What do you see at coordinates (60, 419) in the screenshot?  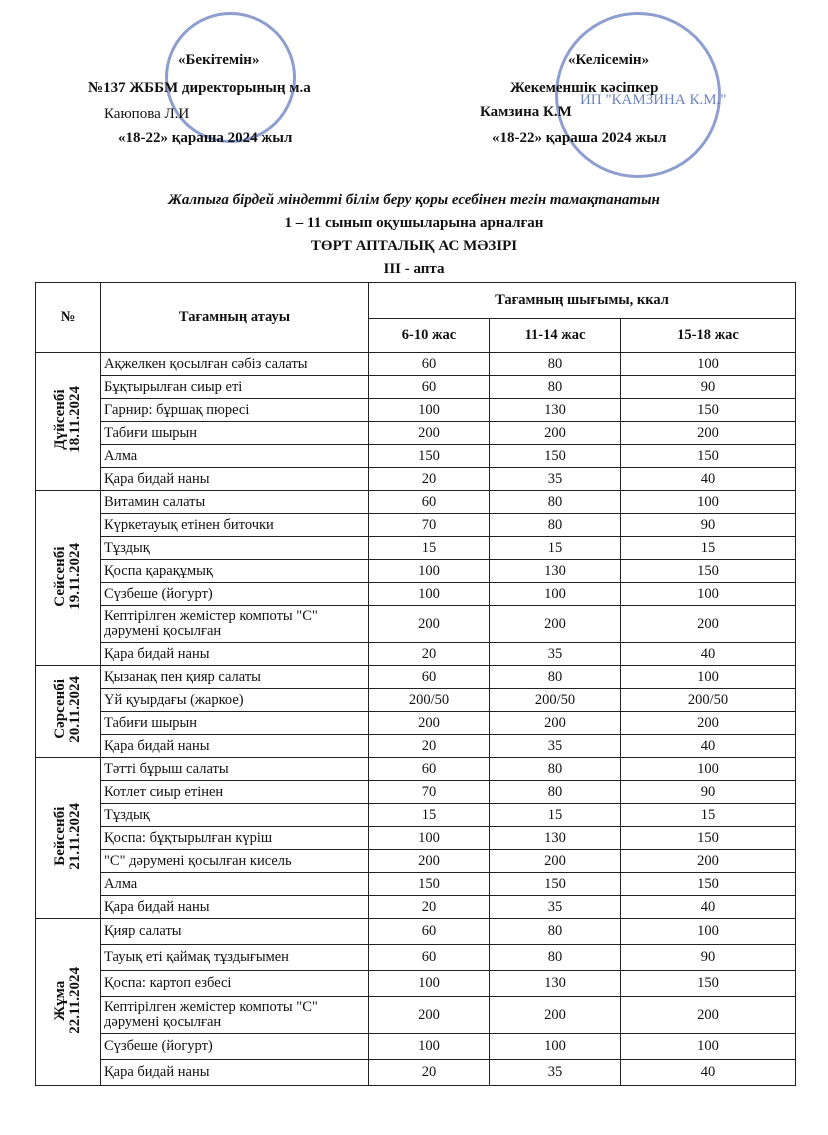 I see `day-name: Дүйсенбі` at bounding box center [60, 419].